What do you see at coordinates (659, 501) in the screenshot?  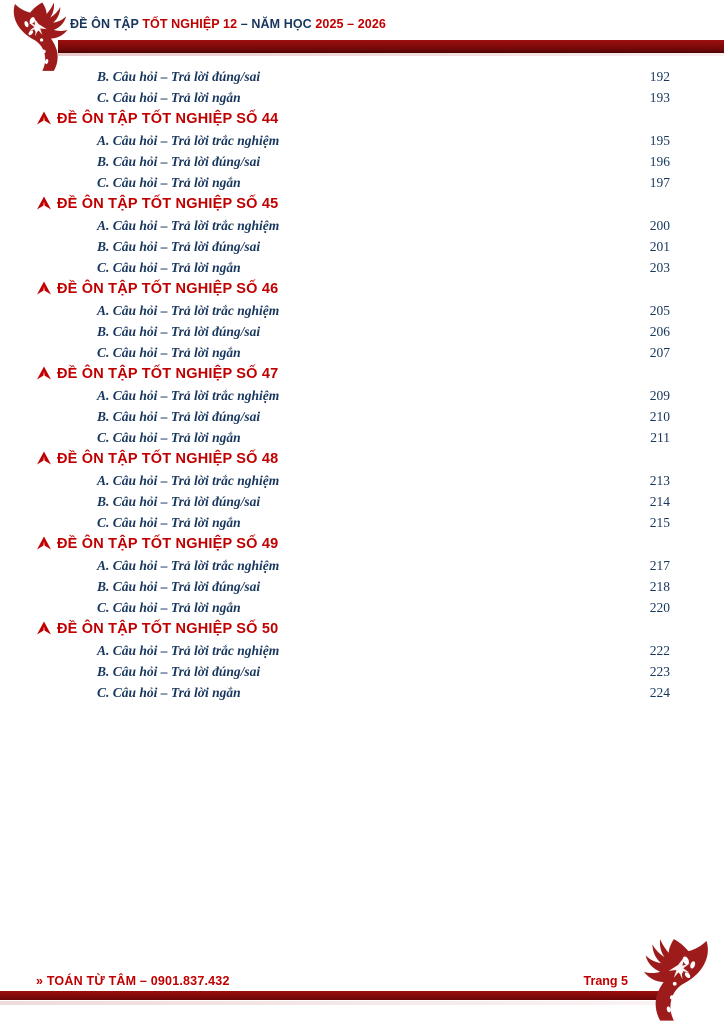 I see `toc-entry-page: 214` at bounding box center [659, 501].